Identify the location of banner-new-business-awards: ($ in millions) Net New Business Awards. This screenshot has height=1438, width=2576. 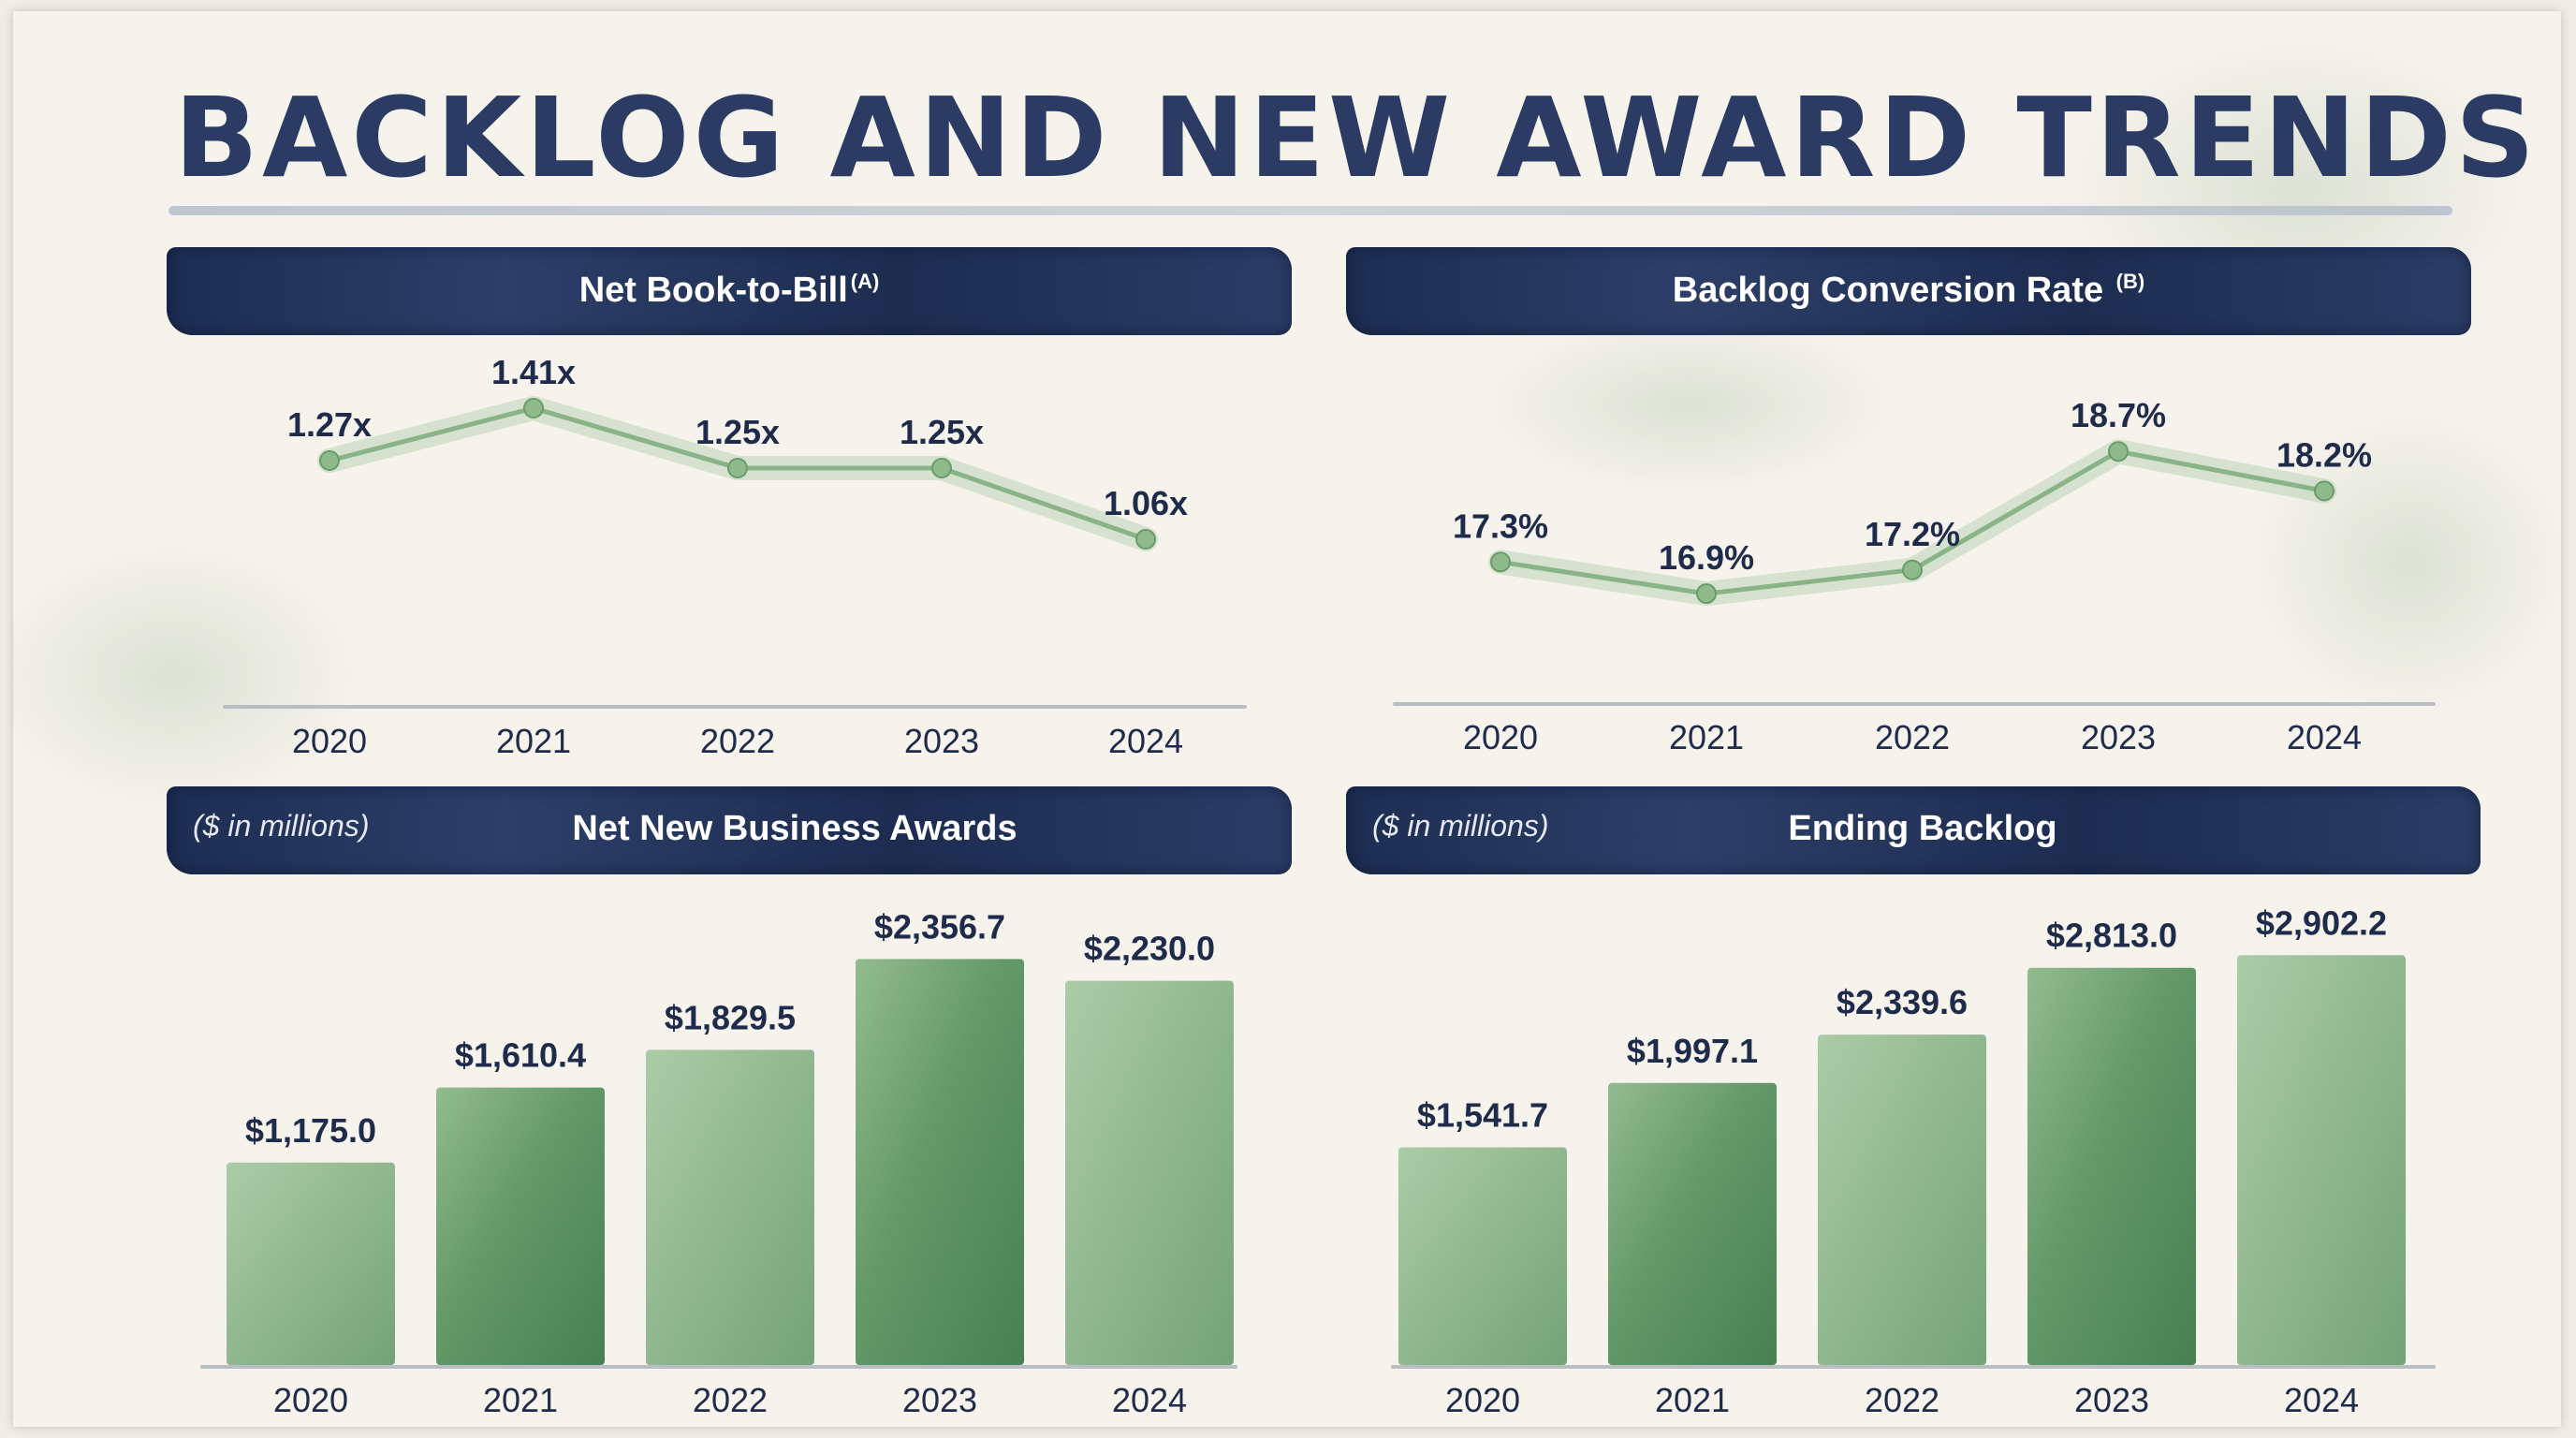
(729, 830).